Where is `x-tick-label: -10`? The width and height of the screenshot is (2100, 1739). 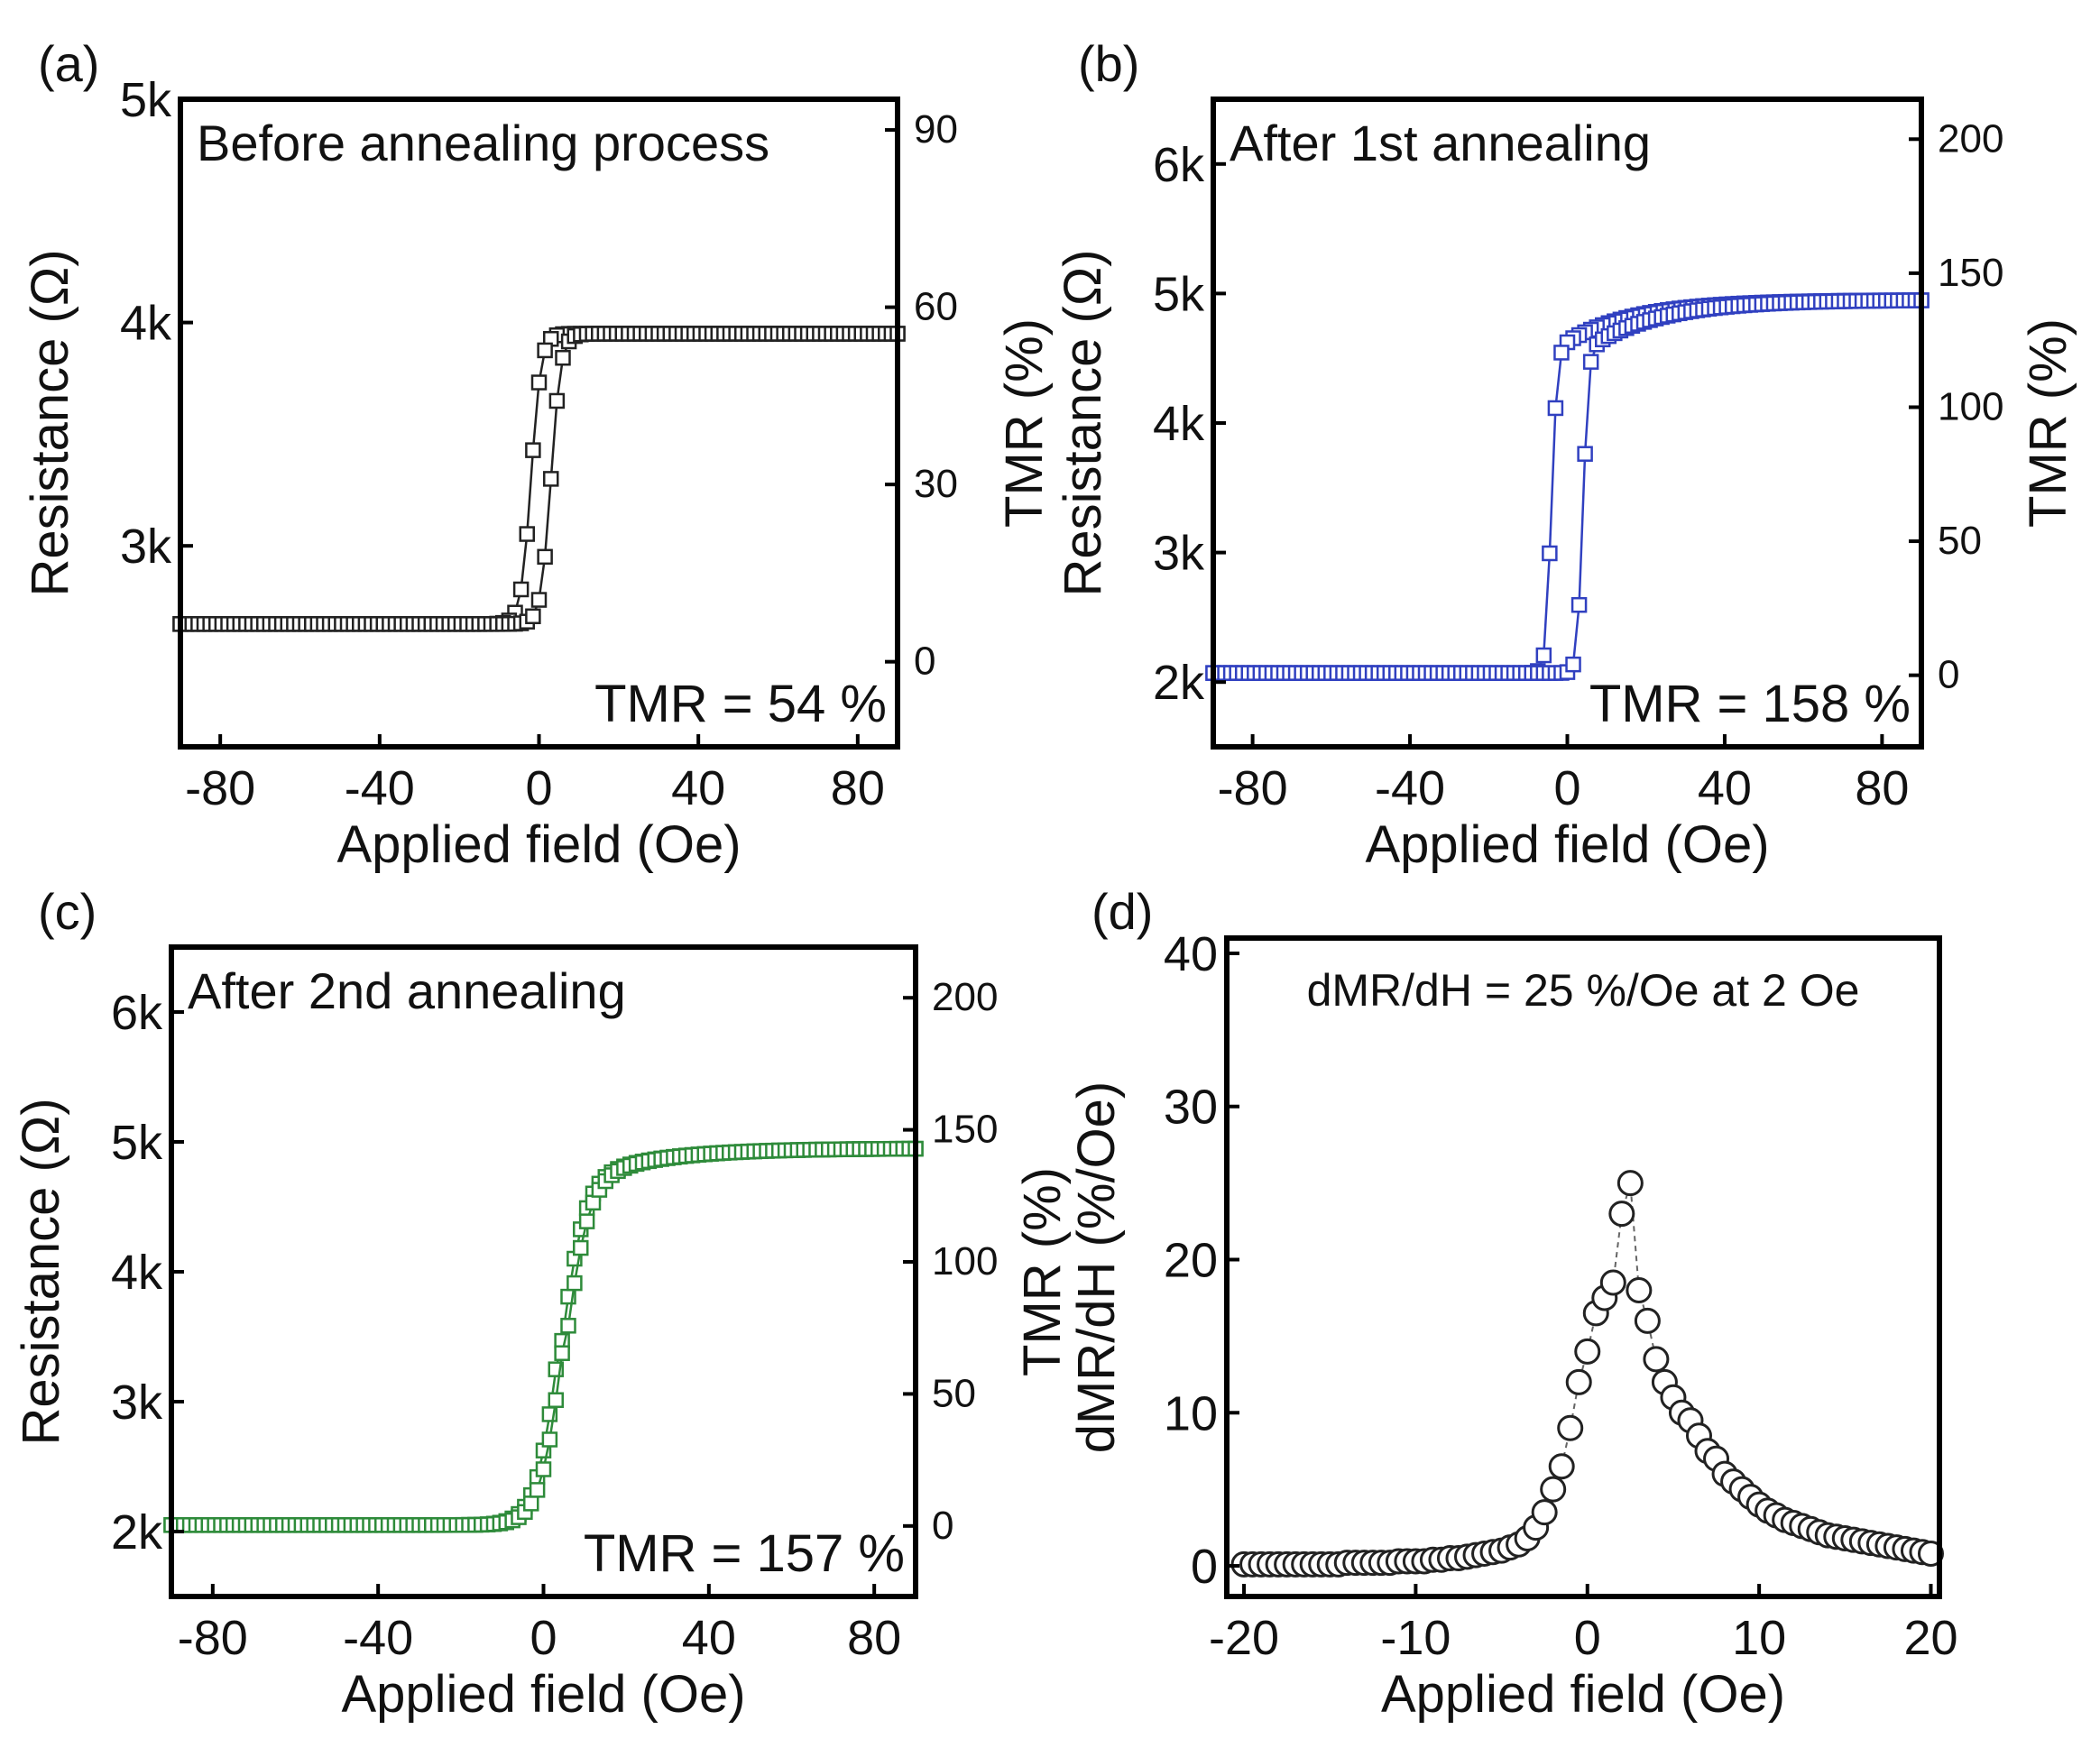 x-tick-label: -10 is located at coordinates (1415, 1638).